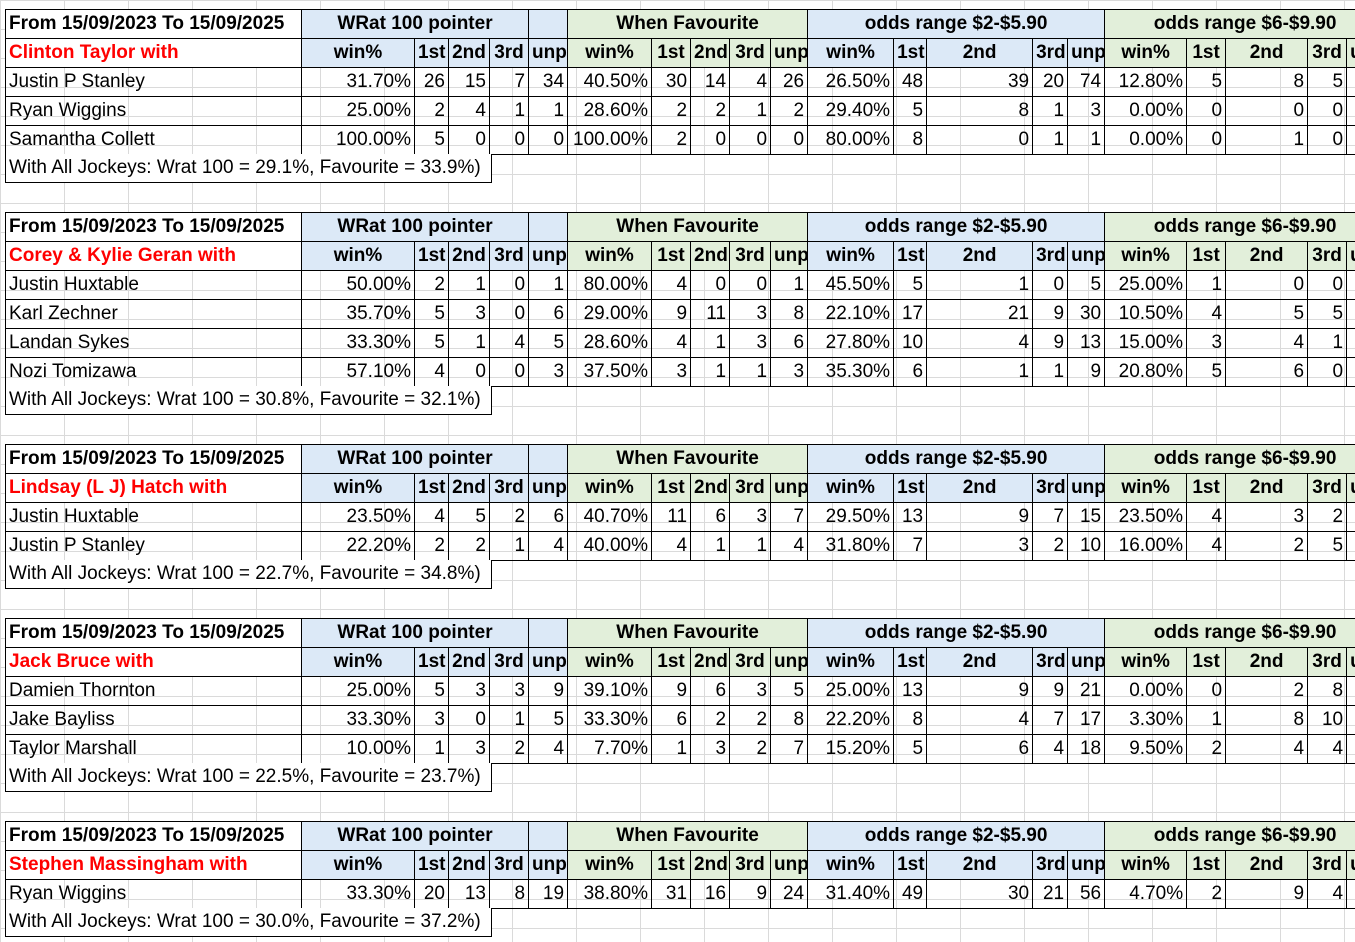 The width and height of the screenshot is (1355, 942). Describe the element at coordinates (1146, 82) in the screenshot. I see `stat-cell: 12.80%` at that location.